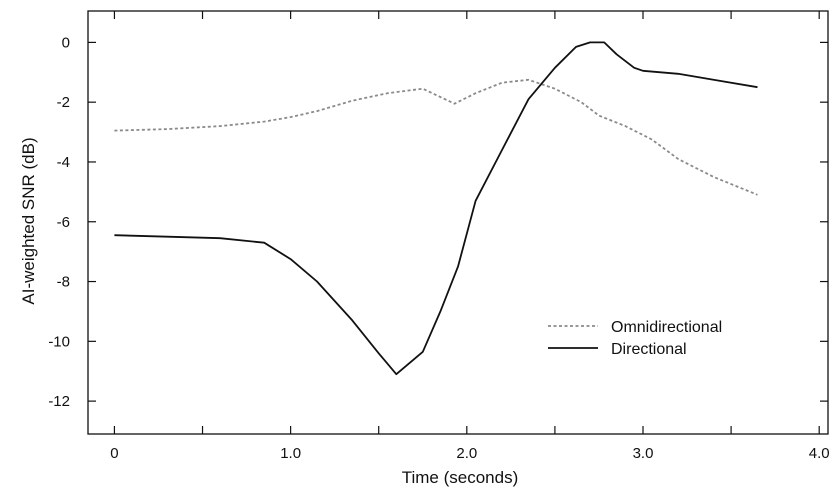 The width and height of the screenshot is (832, 493). What do you see at coordinates (59, 341) in the screenshot?
I see `y-tick-label: -10` at bounding box center [59, 341].